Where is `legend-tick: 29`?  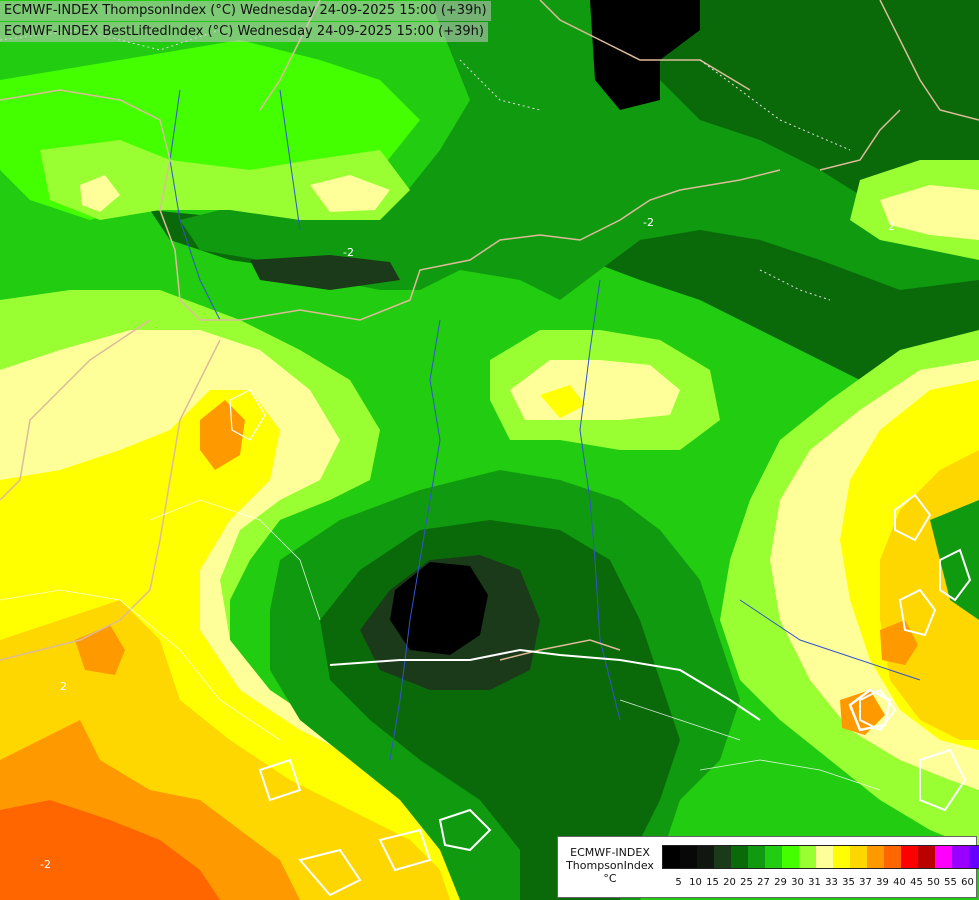
legend-tick: 29 is located at coordinates (780, 882).